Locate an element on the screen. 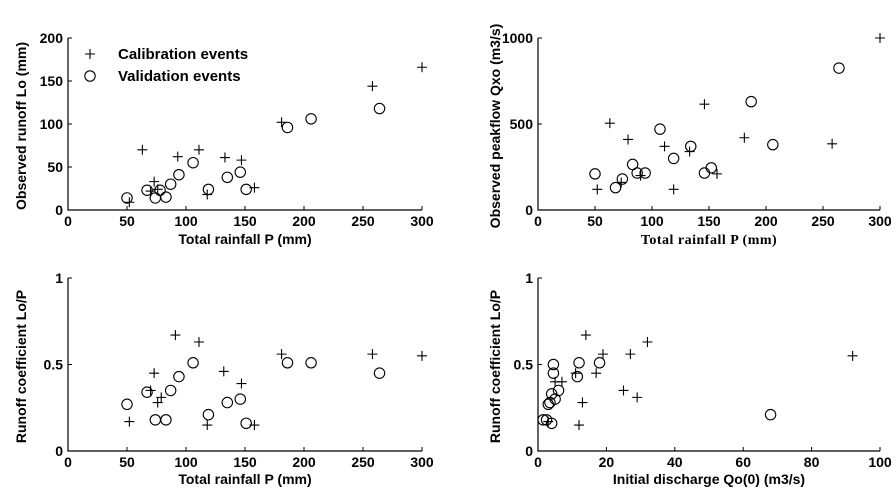  y-tick-label: 1000 is located at coordinates (517, 38).